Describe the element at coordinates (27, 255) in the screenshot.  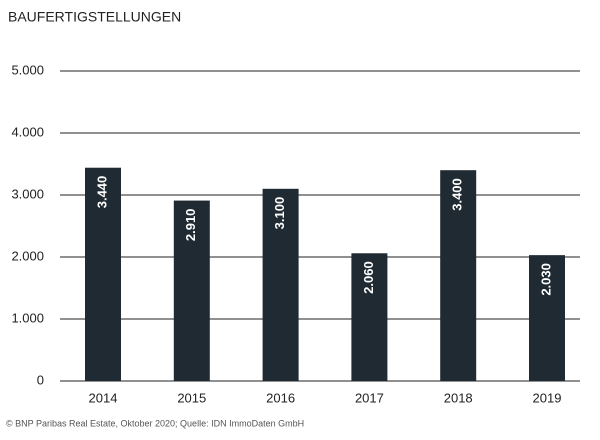
I see `y-tick-label: 2.000` at that location.